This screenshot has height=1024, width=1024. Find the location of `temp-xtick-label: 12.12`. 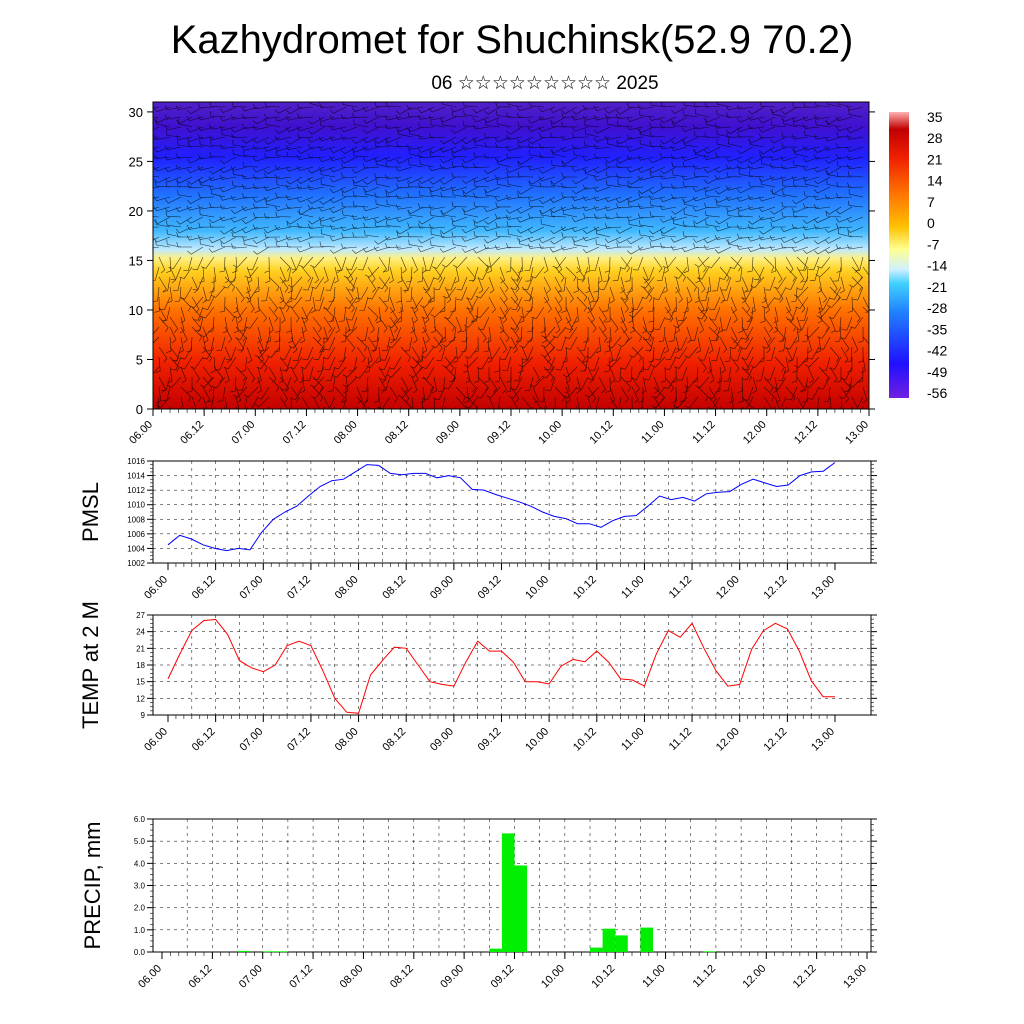

temp-xtick-label: 12.12 is located at coordinates (776, 740).